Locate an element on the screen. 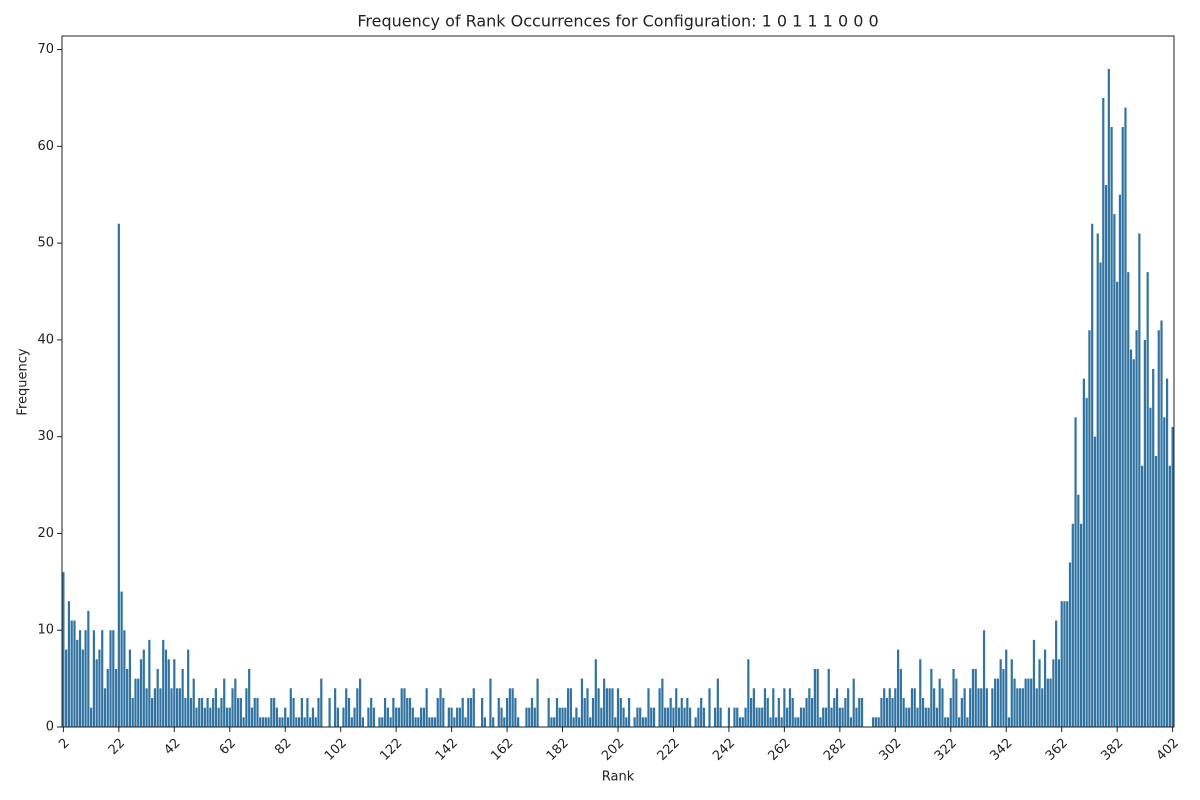 The image size is (1200, 800). x-tick-label: 122 is located at coordinates (391, 750).